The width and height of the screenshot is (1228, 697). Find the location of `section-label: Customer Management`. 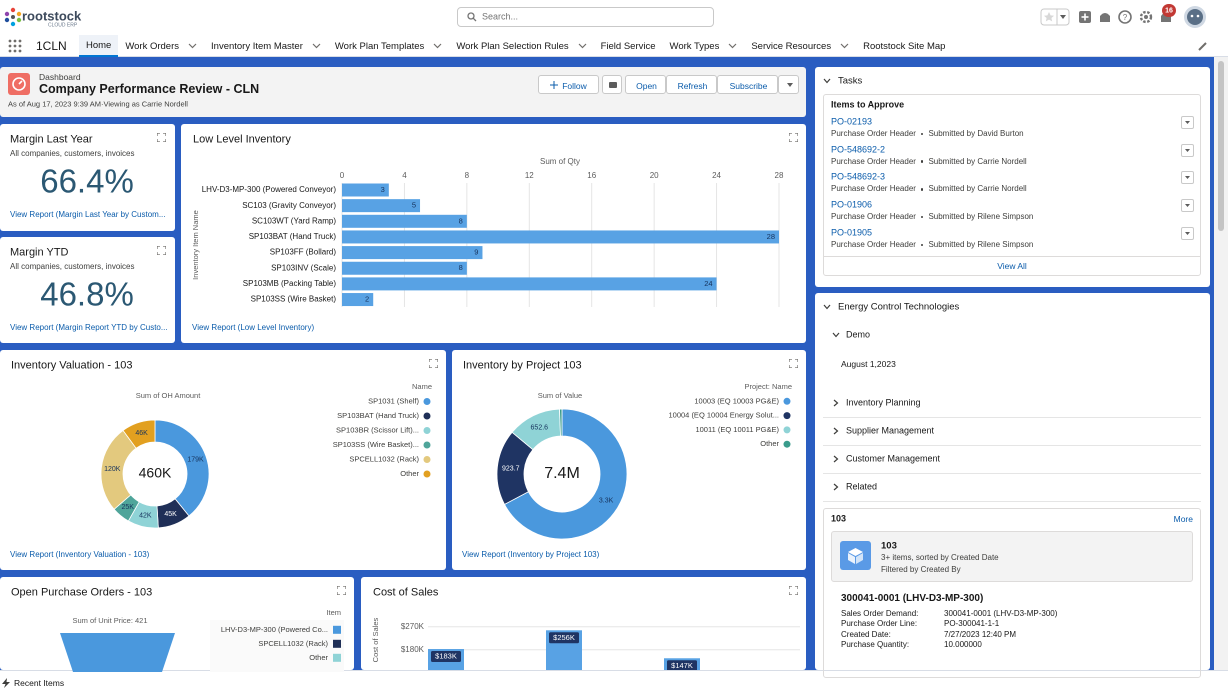

section-label: Customer Management is located at coordinates (893, 458).